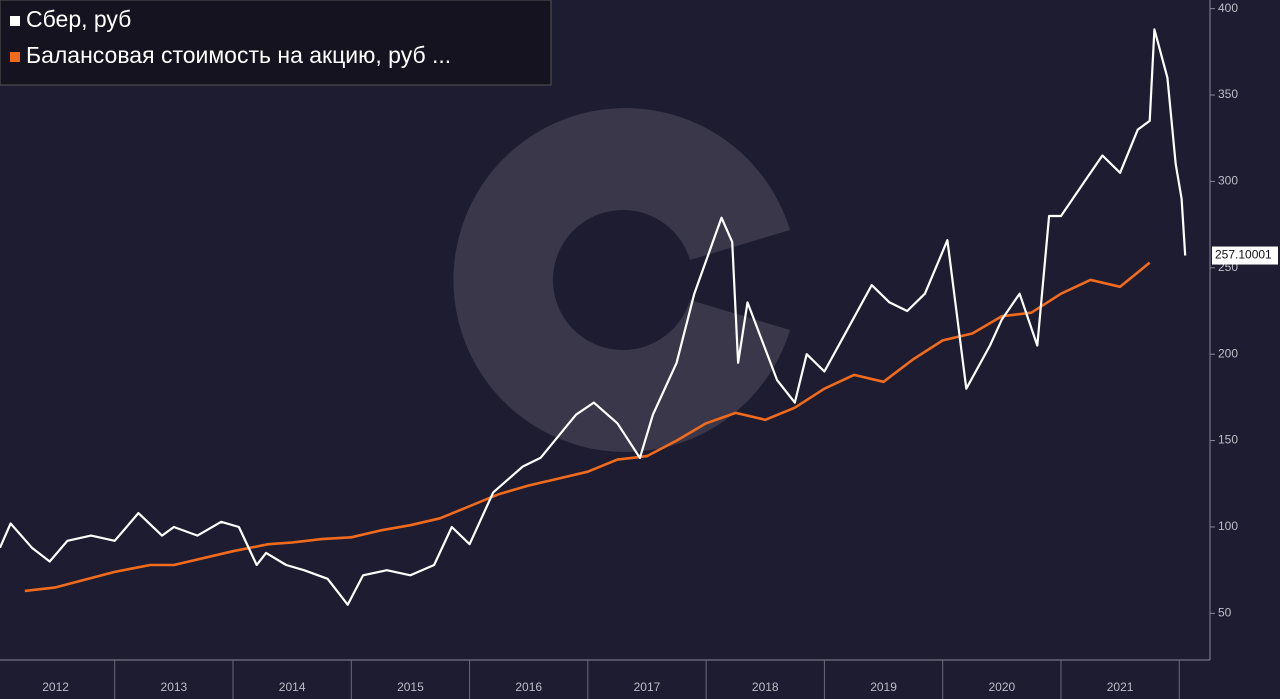 Image resolution: width=1280 pixels, height=699 pixels. What do you see at coordinates (174, 687) in the screenshot?
I see `x-tick-label: 2013` at bounding box center [174, 687].